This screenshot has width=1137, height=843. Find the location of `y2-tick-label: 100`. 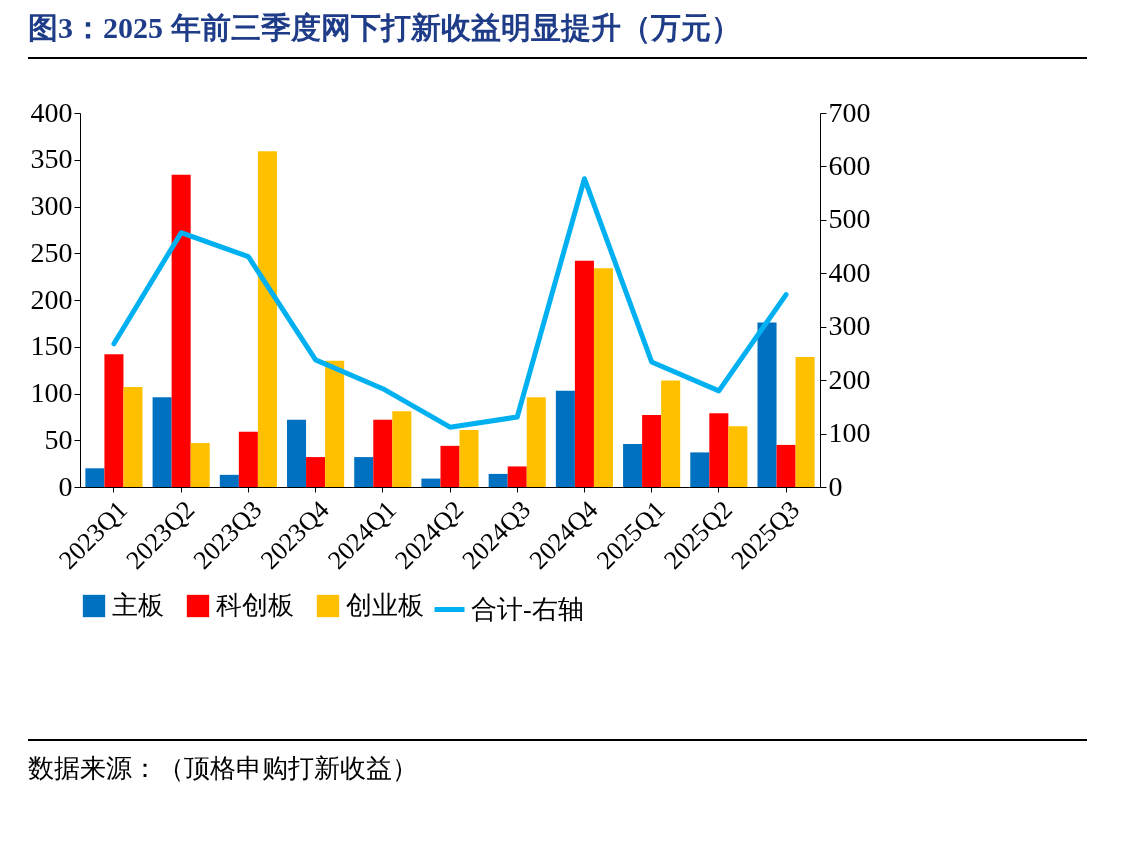

y2-tick-label: 100 is located at coordinates (849, 433).